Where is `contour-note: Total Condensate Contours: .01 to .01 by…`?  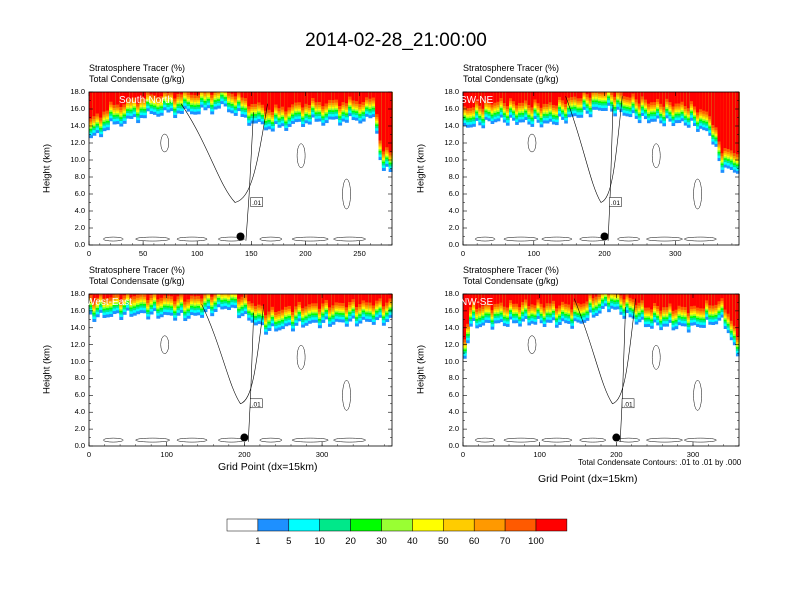
contour-note: Total Condensate Contours: .01 to .01 by… is located at coordinates (660, 462).